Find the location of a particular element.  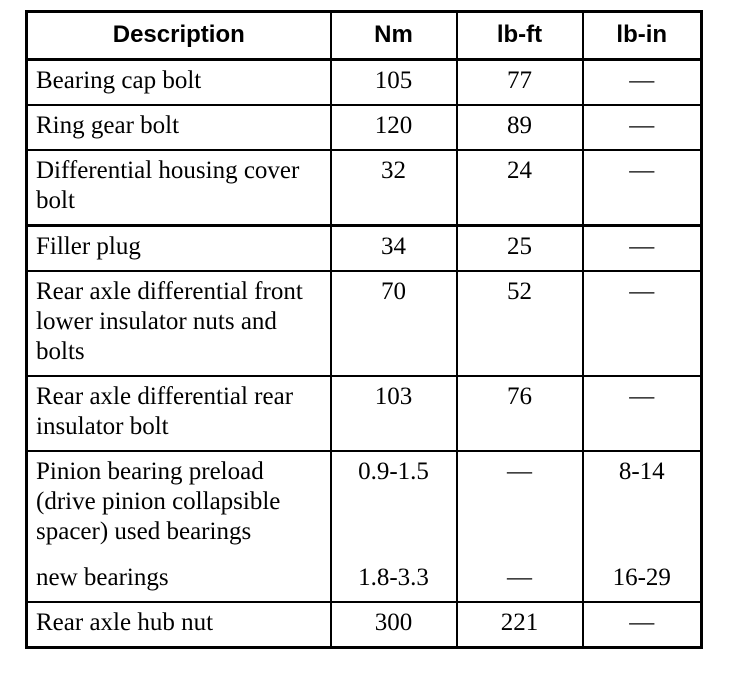

description-cell: Bearing cap bolt is located at coordinates (178, 82).